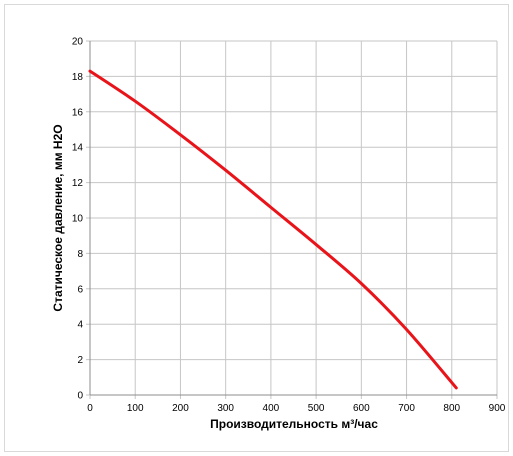  Describe the element at coordinates (294, 424) in the screenshot. I see `x-axis-label: Производительность м³/час` at that location.